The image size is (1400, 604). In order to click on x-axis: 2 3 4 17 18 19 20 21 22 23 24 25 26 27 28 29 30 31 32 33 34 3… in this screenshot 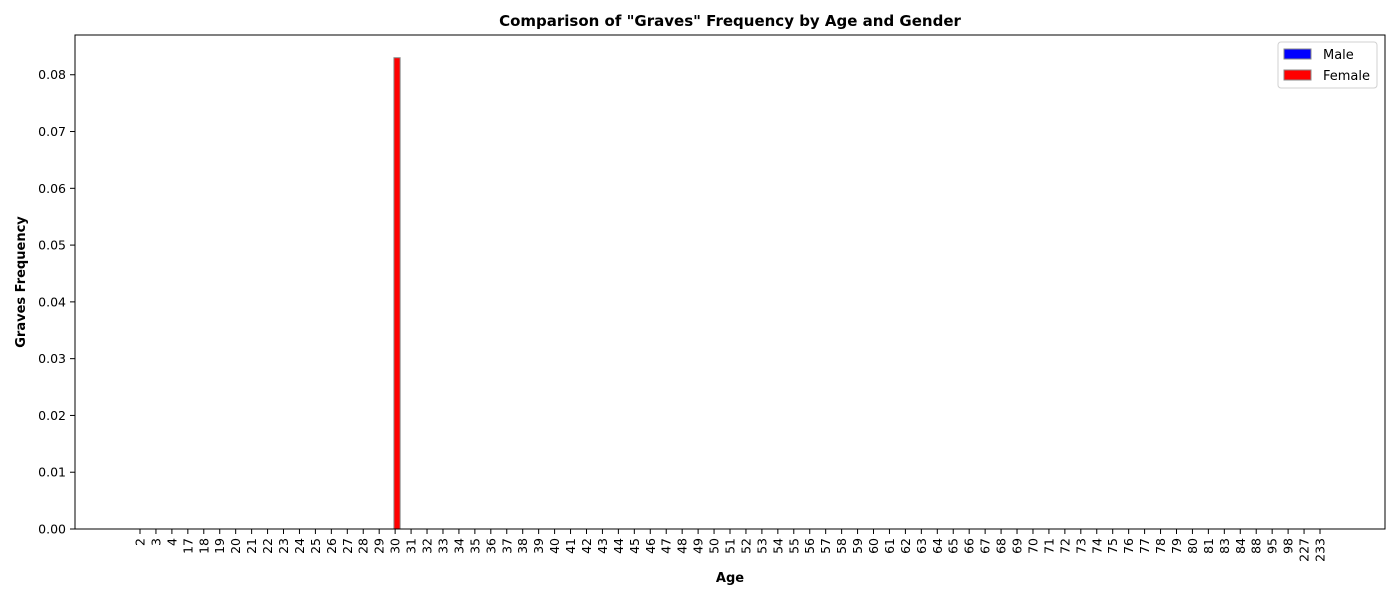, I will do `click(730, 545)`.